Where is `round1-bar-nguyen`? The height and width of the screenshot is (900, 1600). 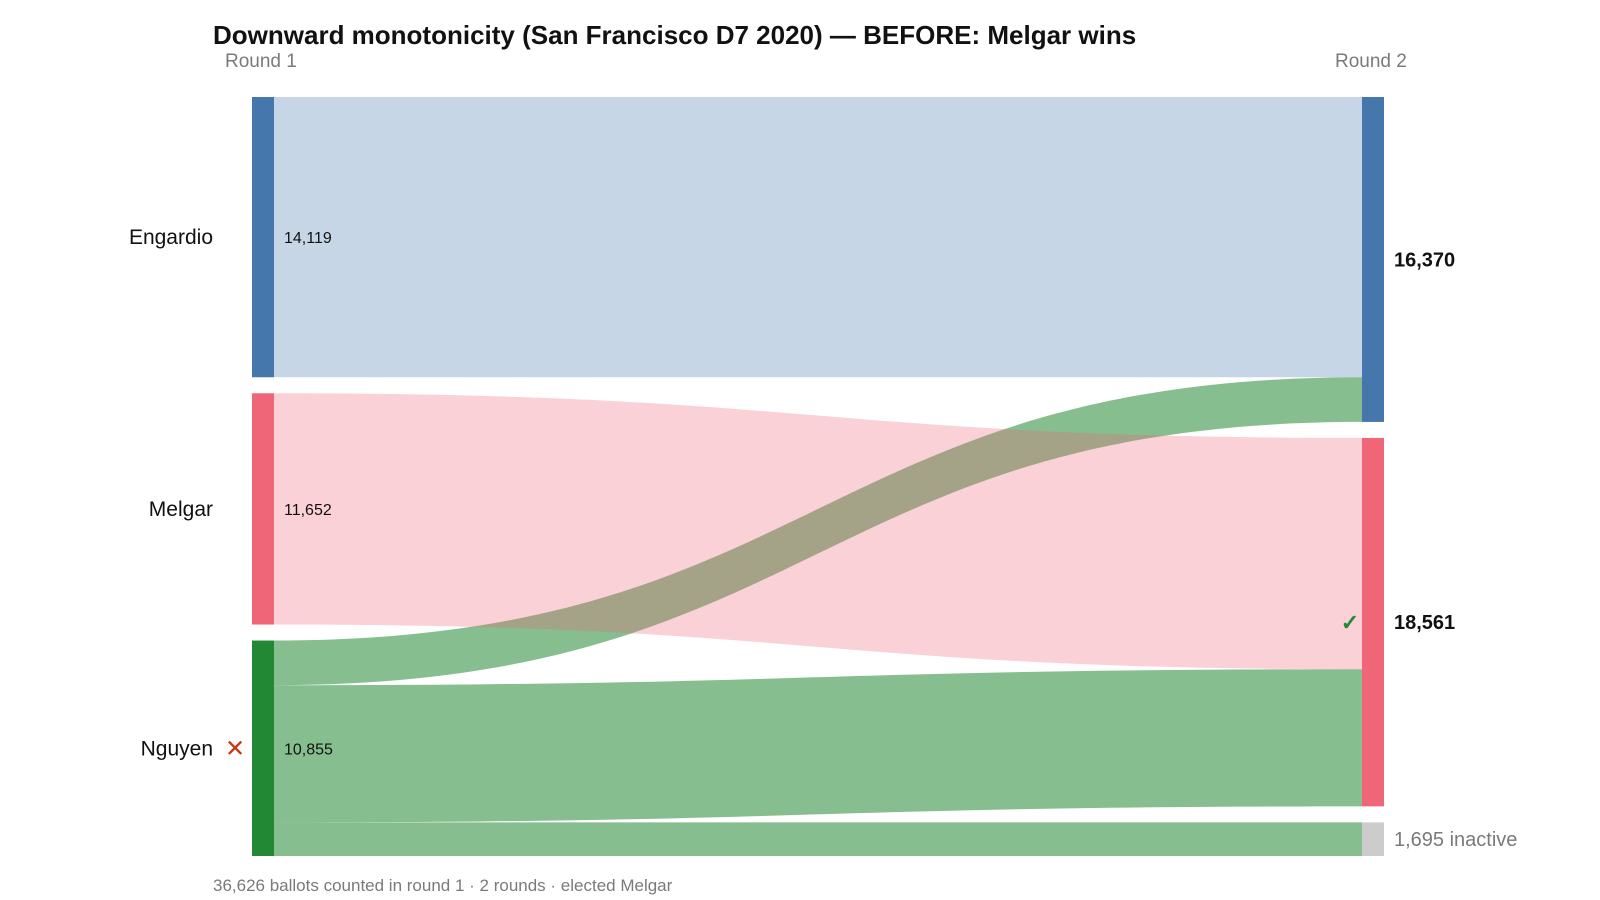
round1-bar-nguyen is located at coordinates (263, 748).